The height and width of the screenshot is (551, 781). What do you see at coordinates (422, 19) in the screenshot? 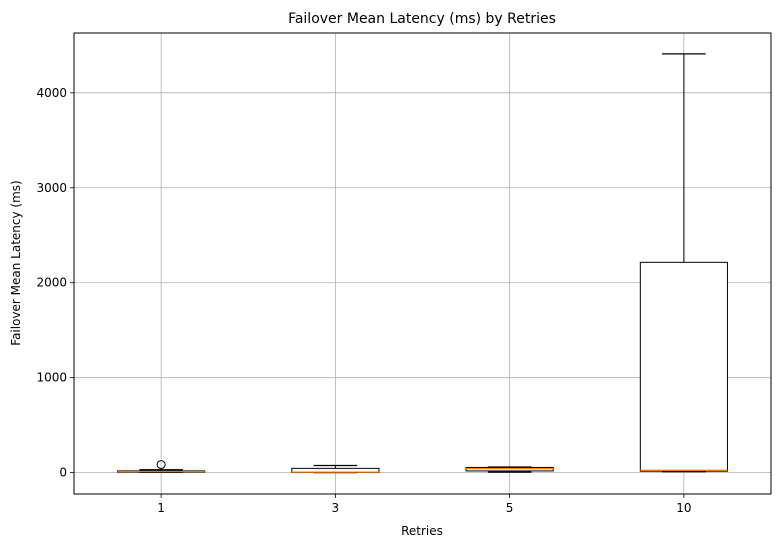
I see `chart-title: Failover Mean Latency (ms) by Retries` at bounding box center [422, 19].